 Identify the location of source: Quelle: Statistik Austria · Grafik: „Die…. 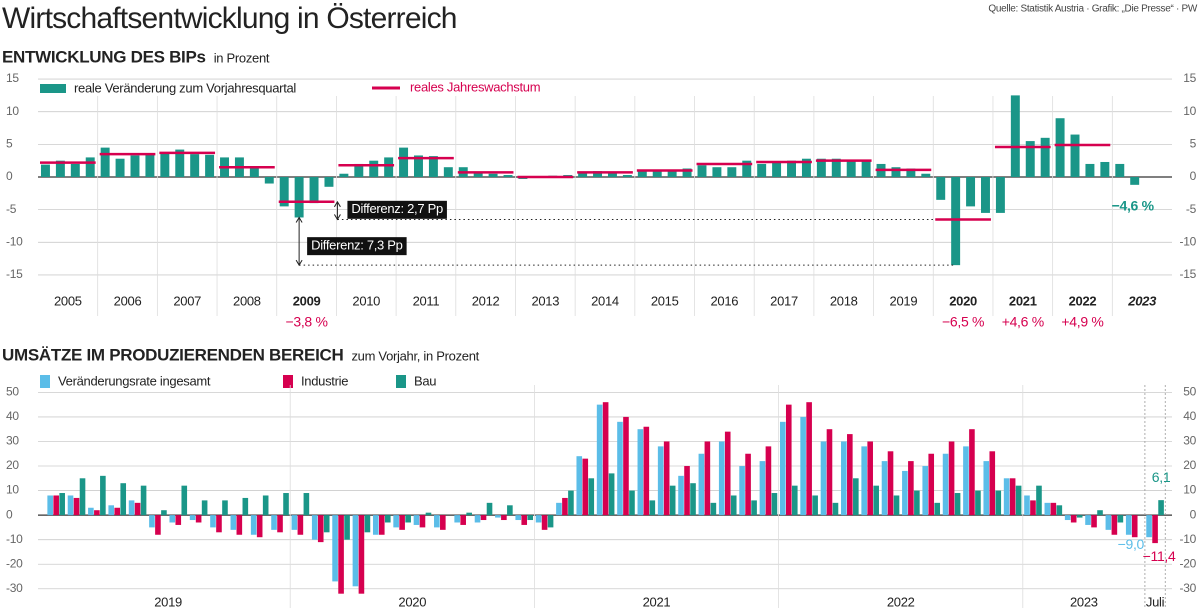
(1092, 9).